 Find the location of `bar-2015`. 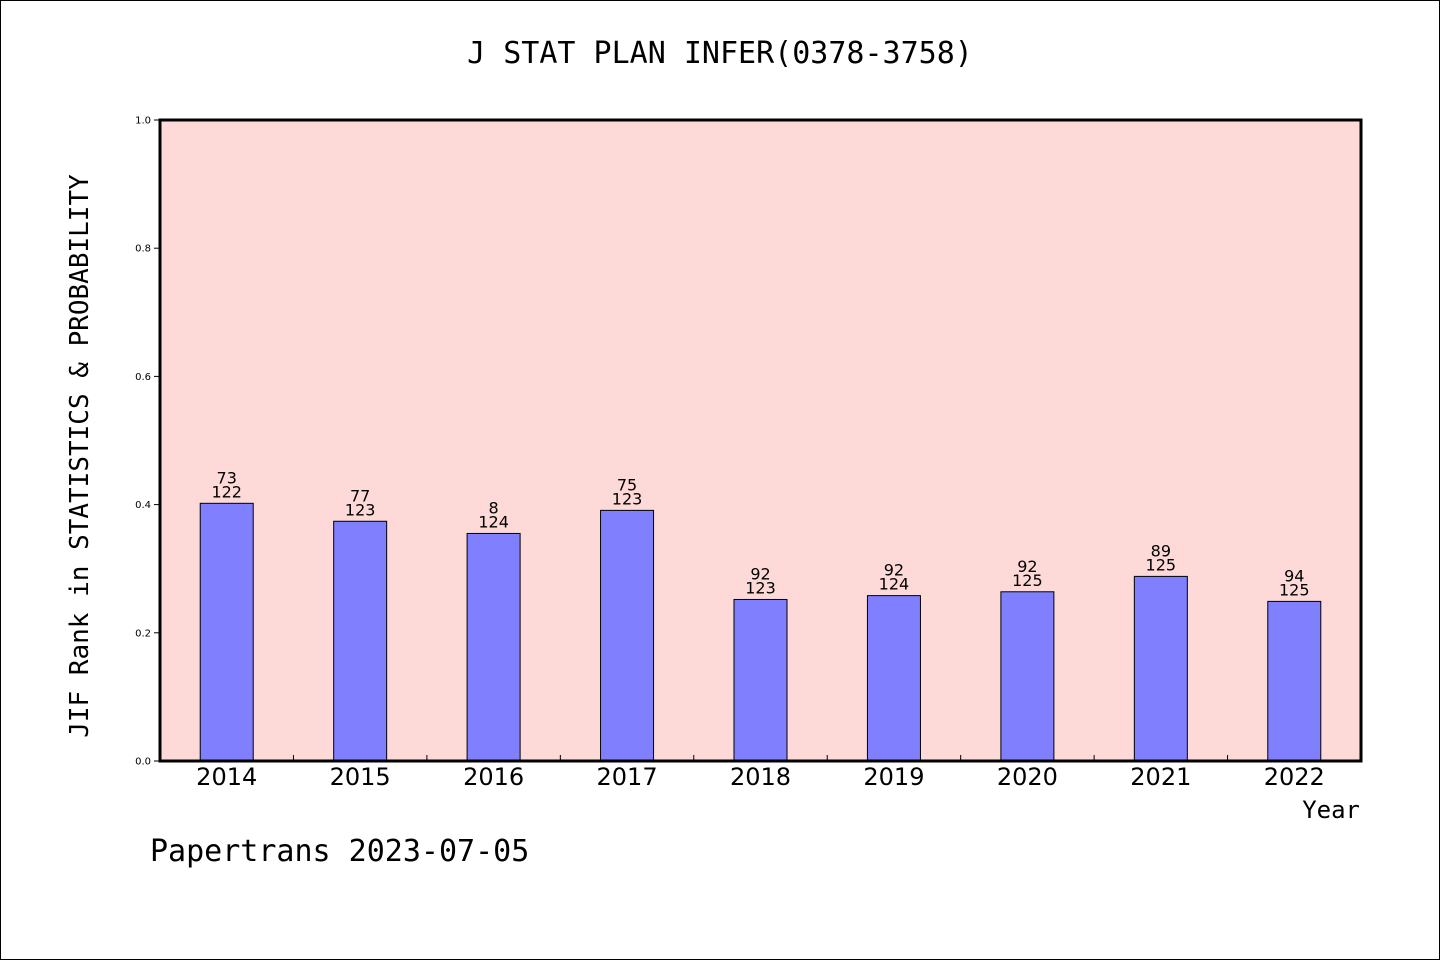

bar-2015 is located at coordinates (360, 641).